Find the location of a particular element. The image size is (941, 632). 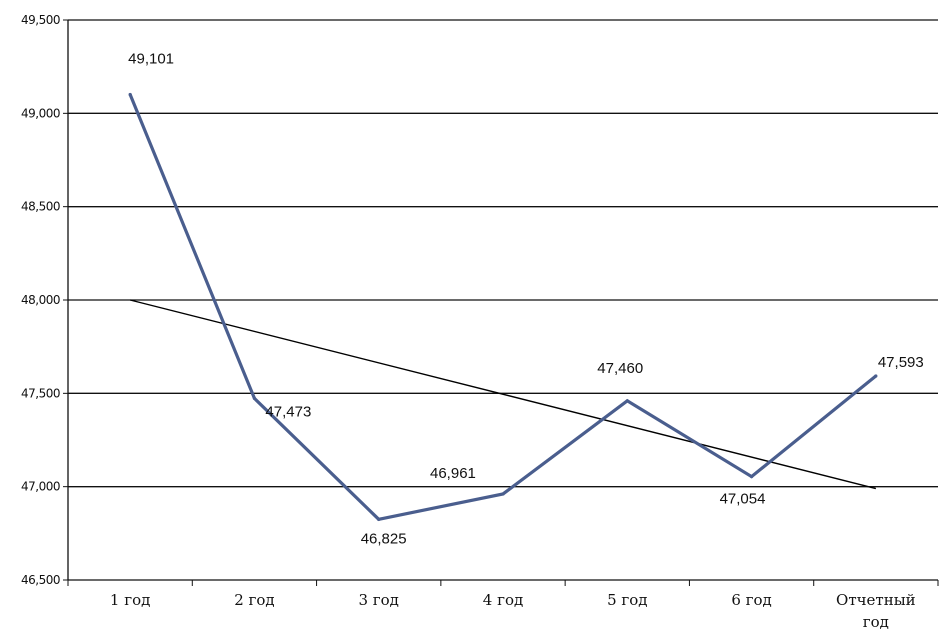

data-label: 47,460 is located at coordinates (620, 368).